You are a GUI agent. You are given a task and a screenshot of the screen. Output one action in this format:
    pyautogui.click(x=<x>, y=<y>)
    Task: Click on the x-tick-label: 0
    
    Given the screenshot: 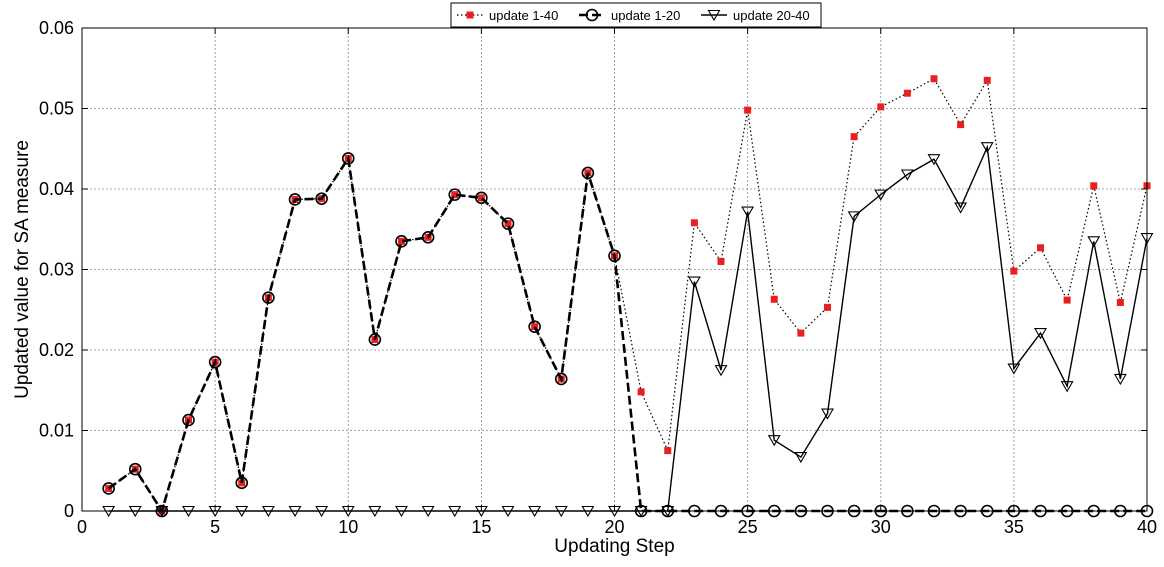 What is the action you would take?
    pyautogui.click(x=82, y=527)
    